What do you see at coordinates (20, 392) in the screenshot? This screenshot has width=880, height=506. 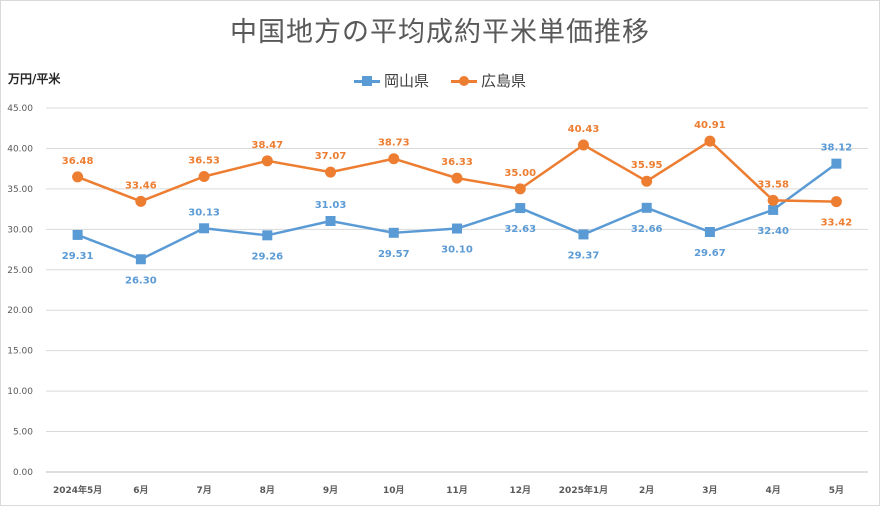 I see `y-tick-label: 10.00` at bounding box center [20, 392].